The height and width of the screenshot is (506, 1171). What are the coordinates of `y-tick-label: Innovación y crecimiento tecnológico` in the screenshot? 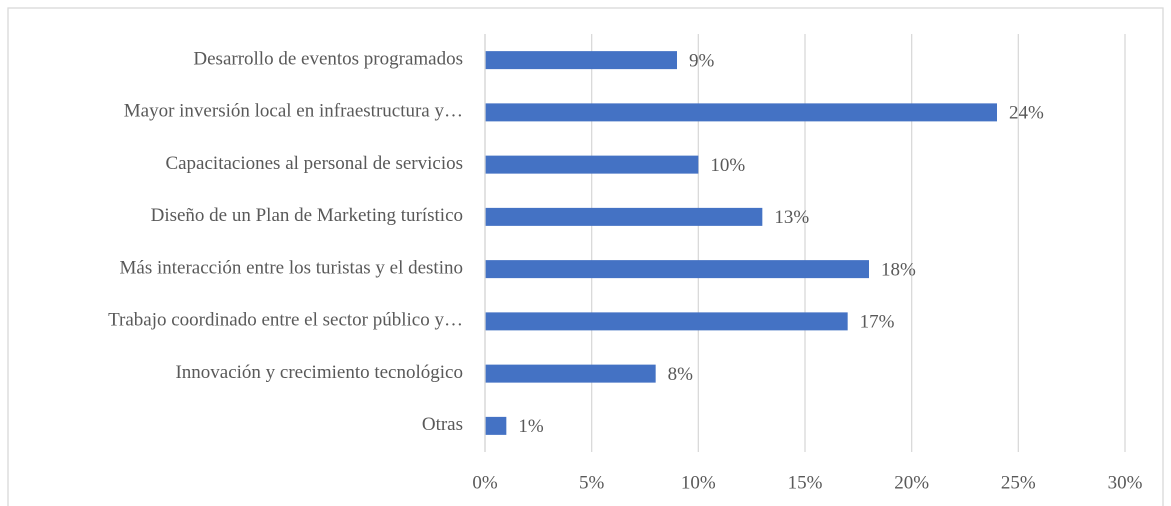 It's located at (319, 372).